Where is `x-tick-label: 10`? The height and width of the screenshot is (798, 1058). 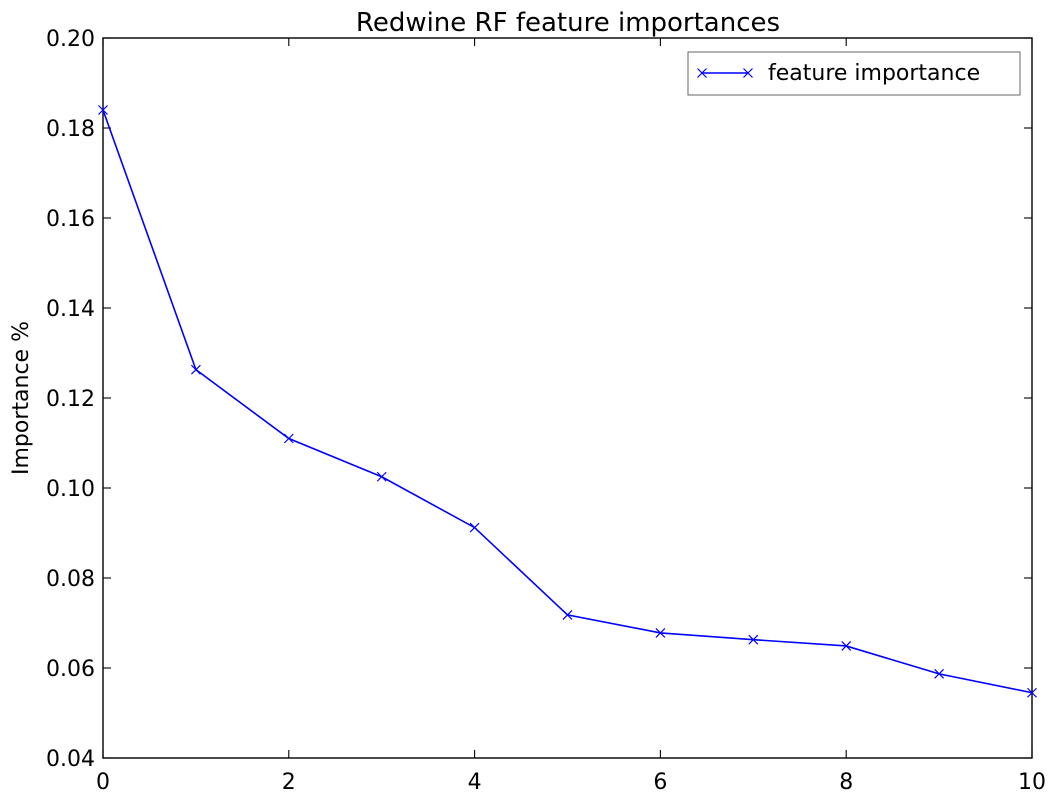 x-tick-label: 10 is located at coordinates (1032, 782).